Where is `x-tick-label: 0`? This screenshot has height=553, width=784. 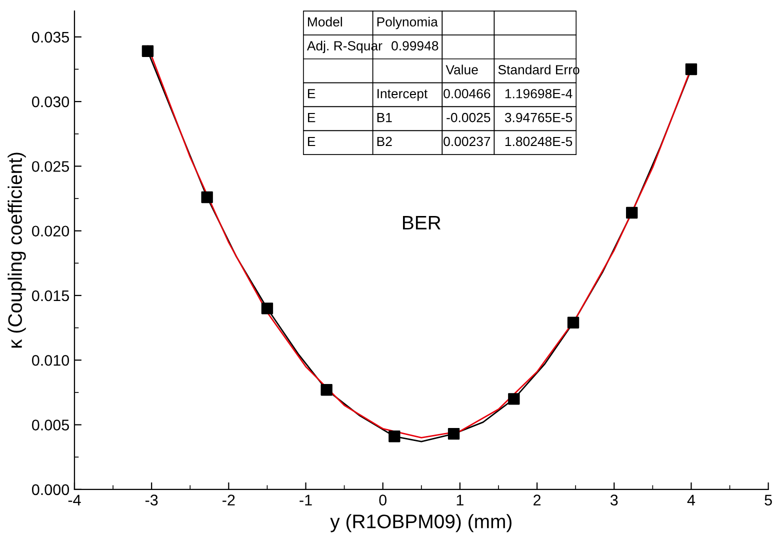
x-tick-label: 0 is located at coordinates (383, 500).